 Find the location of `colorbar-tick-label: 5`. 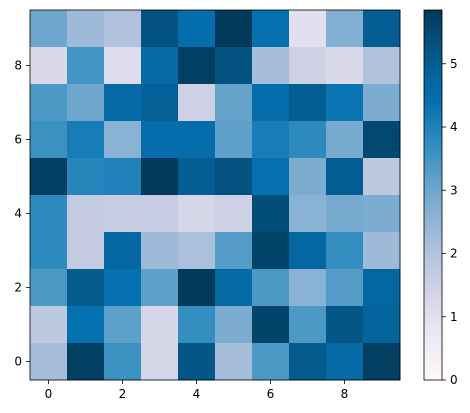

colorbar-tick-label: 5 is located at coordinates (454, 64).